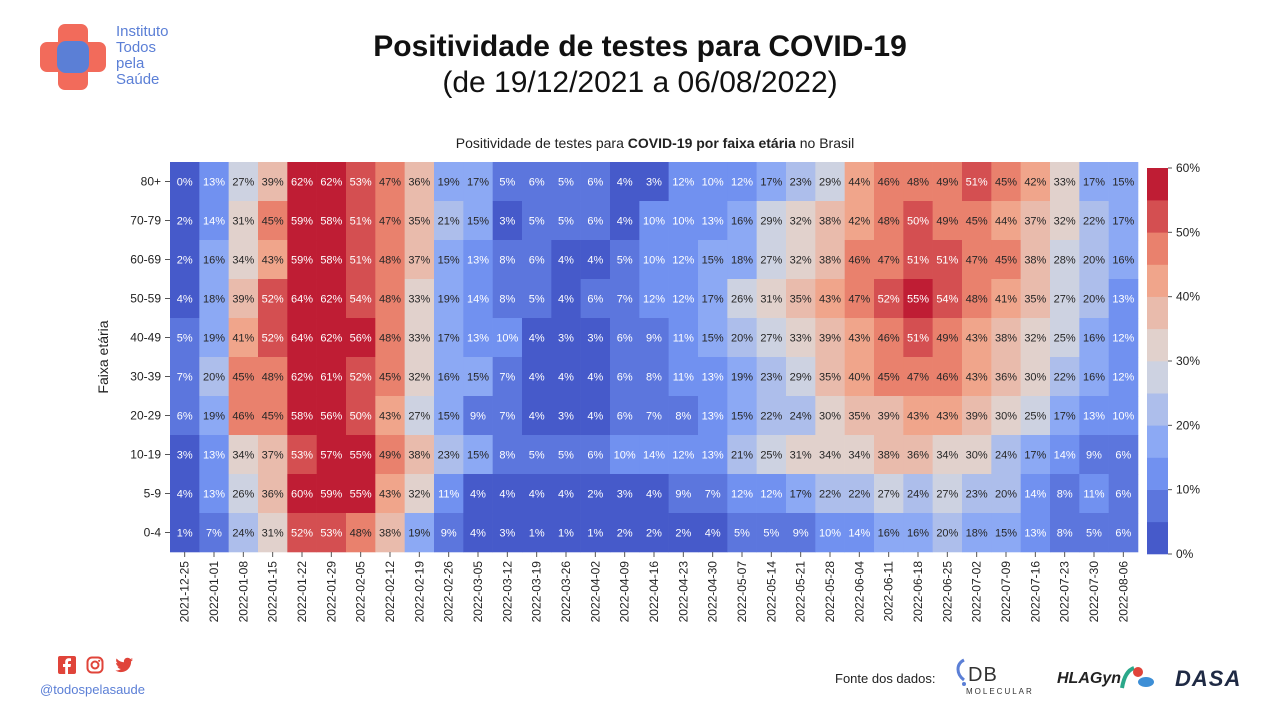  What do you see at coordinates (683, 592) in the screenshot?
I see `x-tick-label: 2022-04-23` at bounding box center [683, 592].